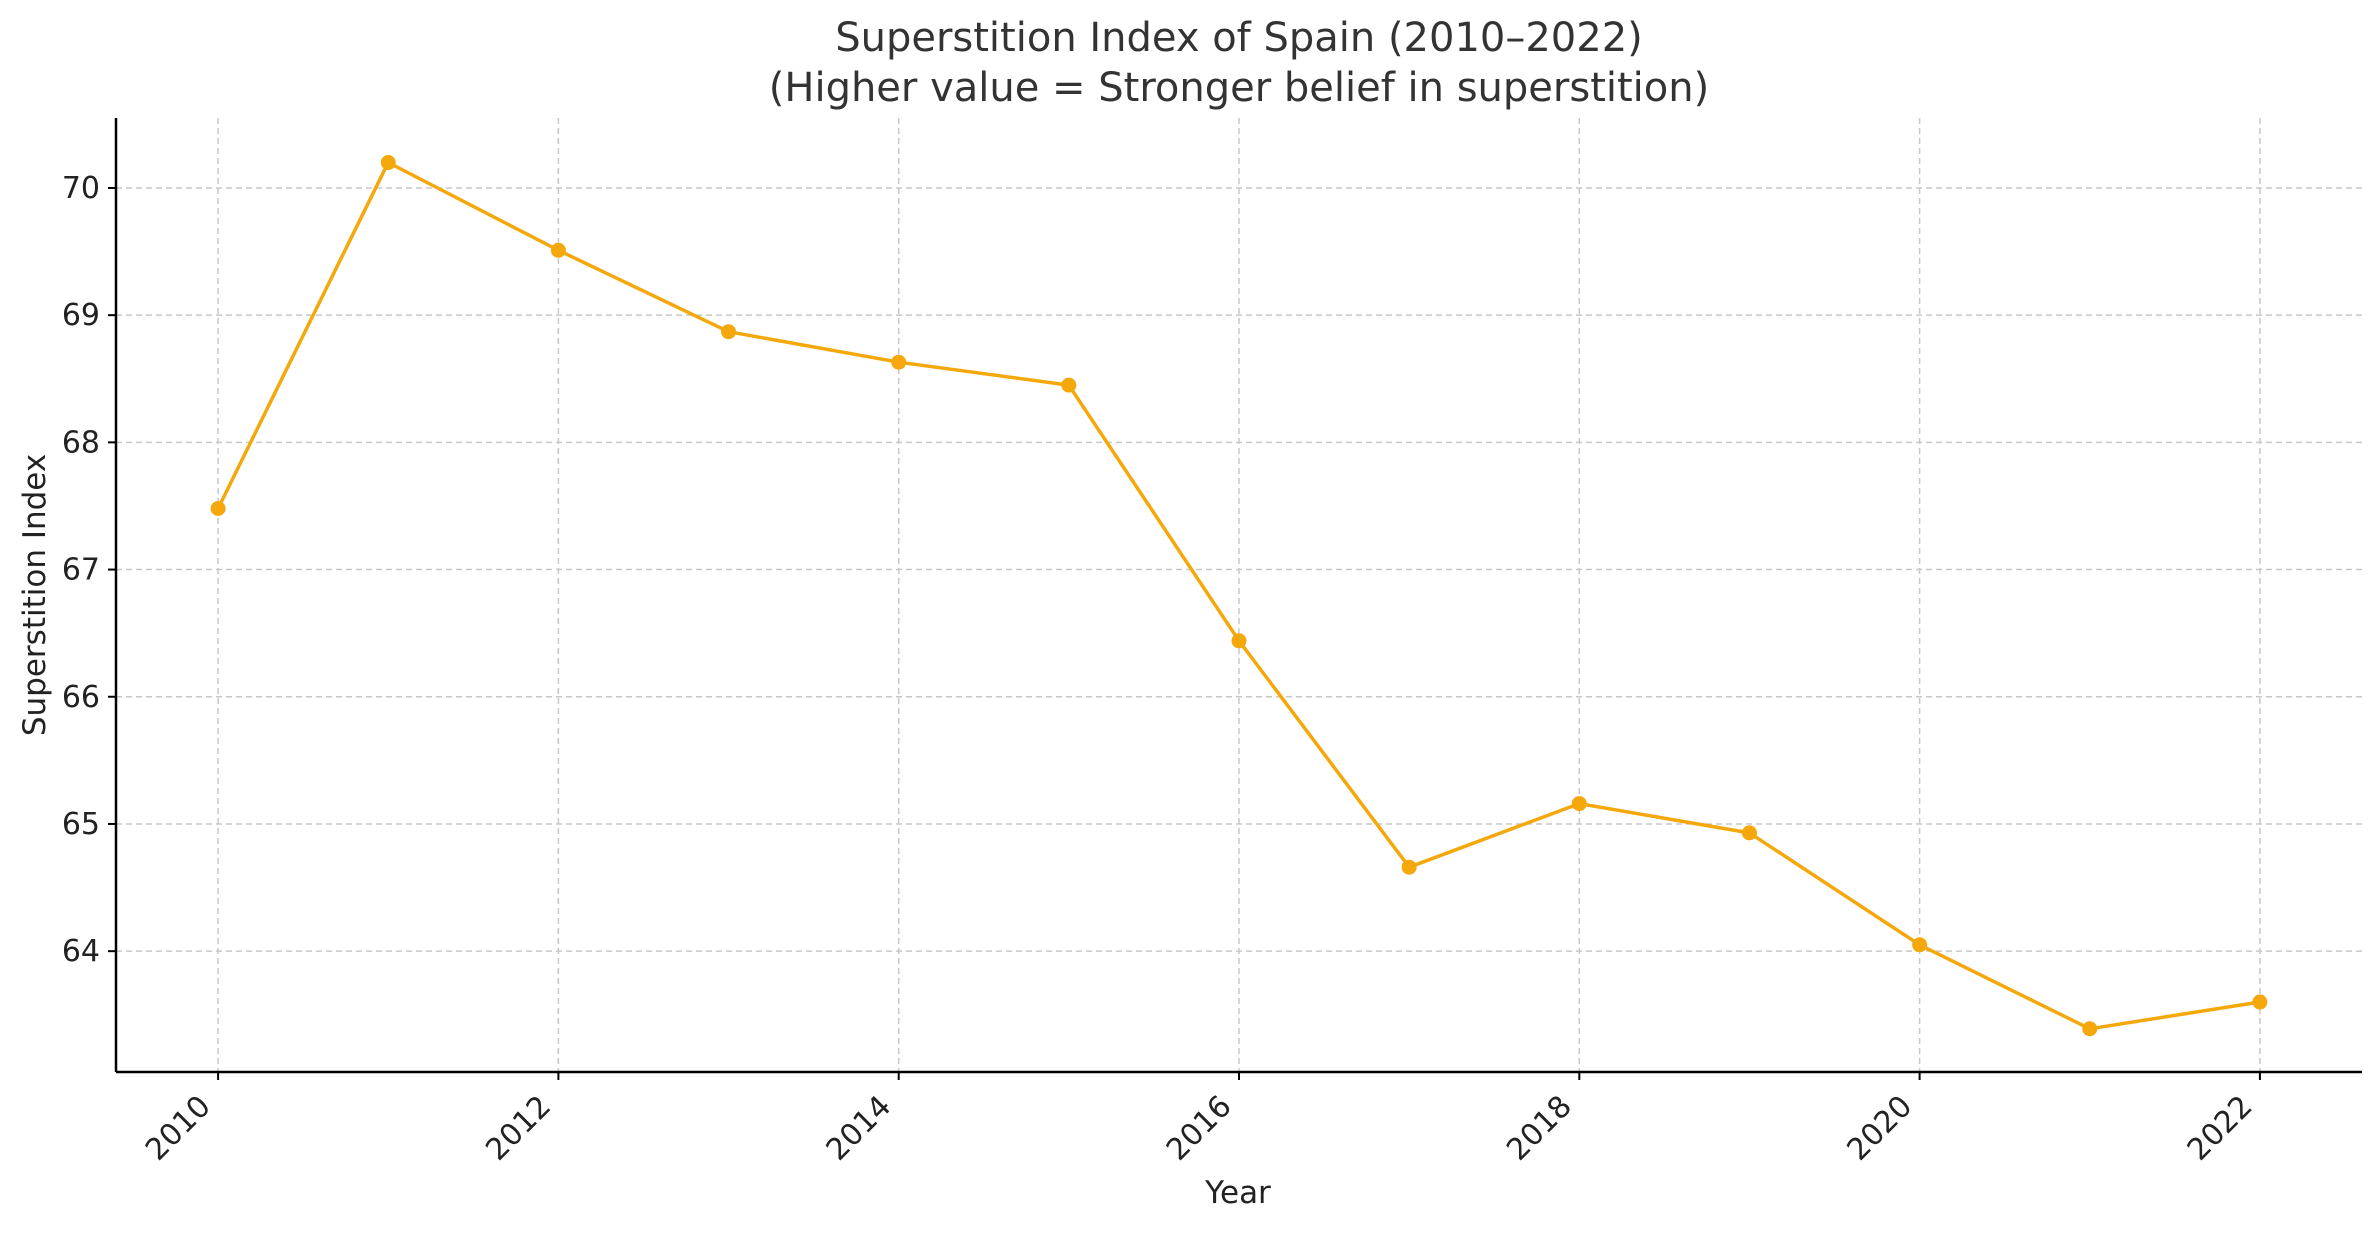 The height and width of the screenshot is (1234, 2379). What do you see at coordinates (859, 1128) in the screenshot?
I see `x-tick-label: 2014` at bounding box center [859, 1128].